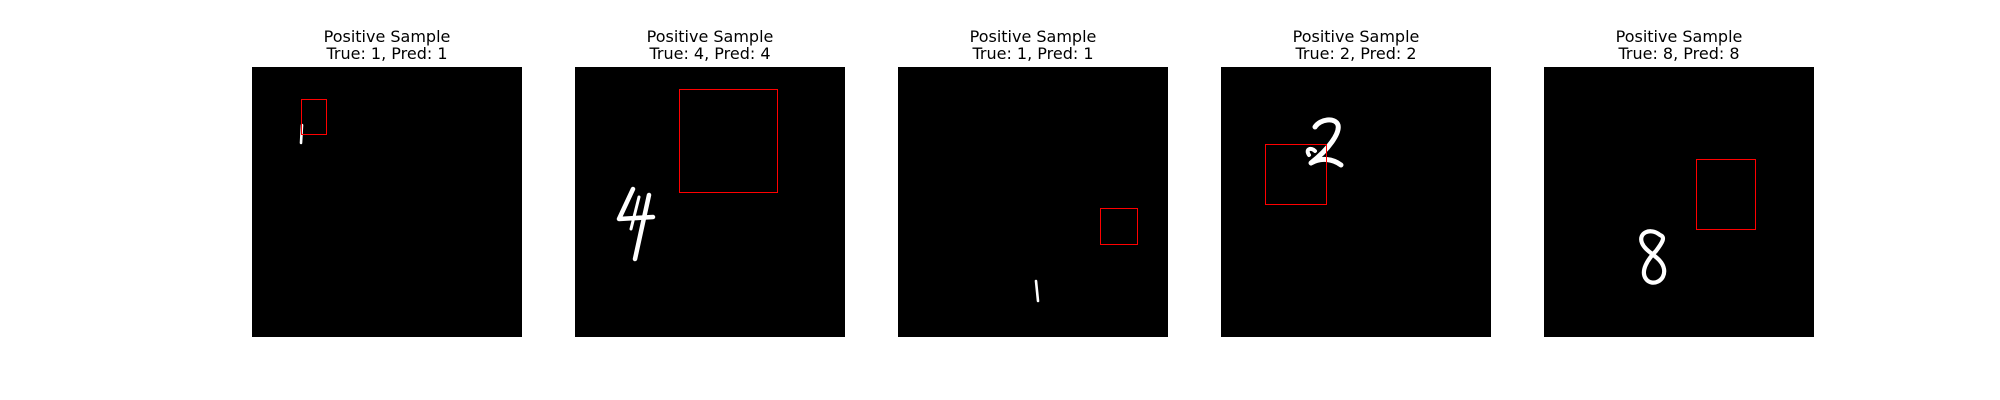 The height and width of the screenshot is (400, 2000). Describe the element at coordinates (636, 224) in the screenshot. I see `digit-4-icon` at that location.